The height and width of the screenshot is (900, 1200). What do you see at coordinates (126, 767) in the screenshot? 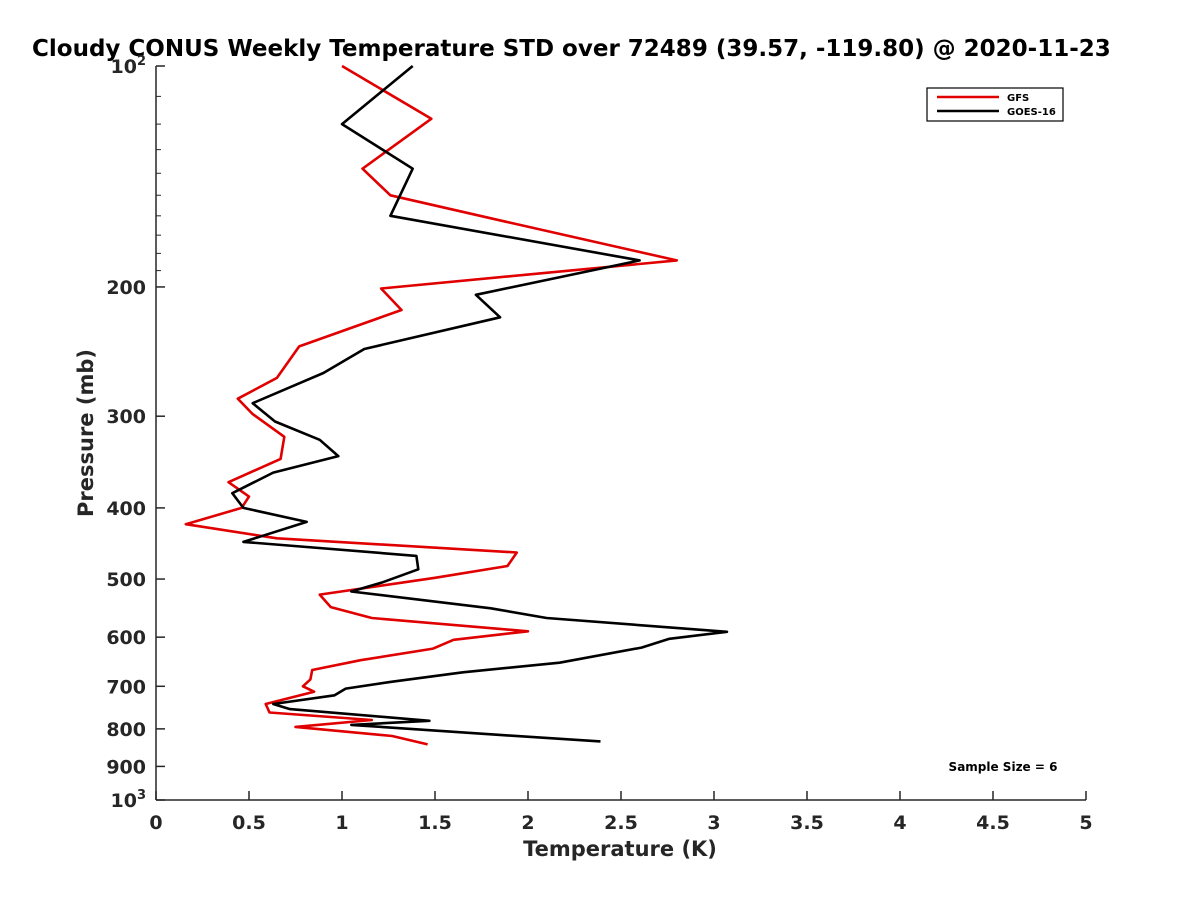
I see `y-tick-label: 900` at bounding box center [126, 767].